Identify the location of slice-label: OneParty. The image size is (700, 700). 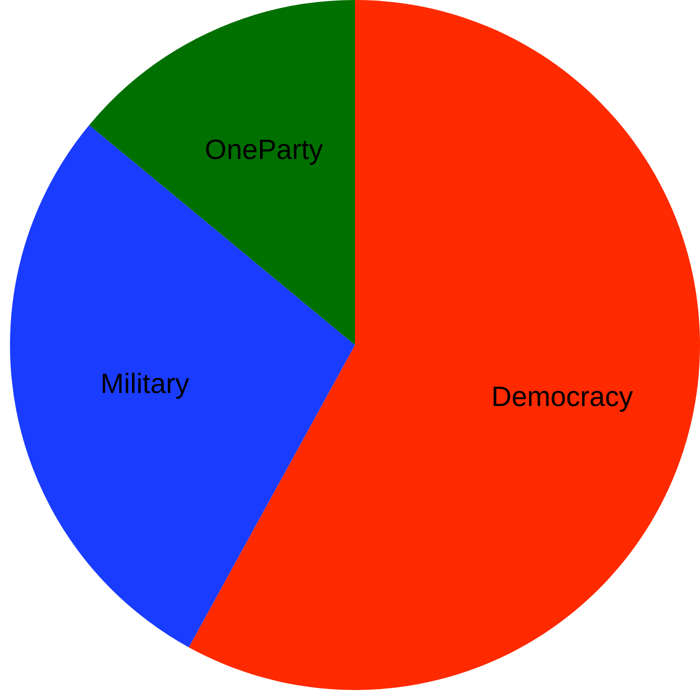
(264, 150).